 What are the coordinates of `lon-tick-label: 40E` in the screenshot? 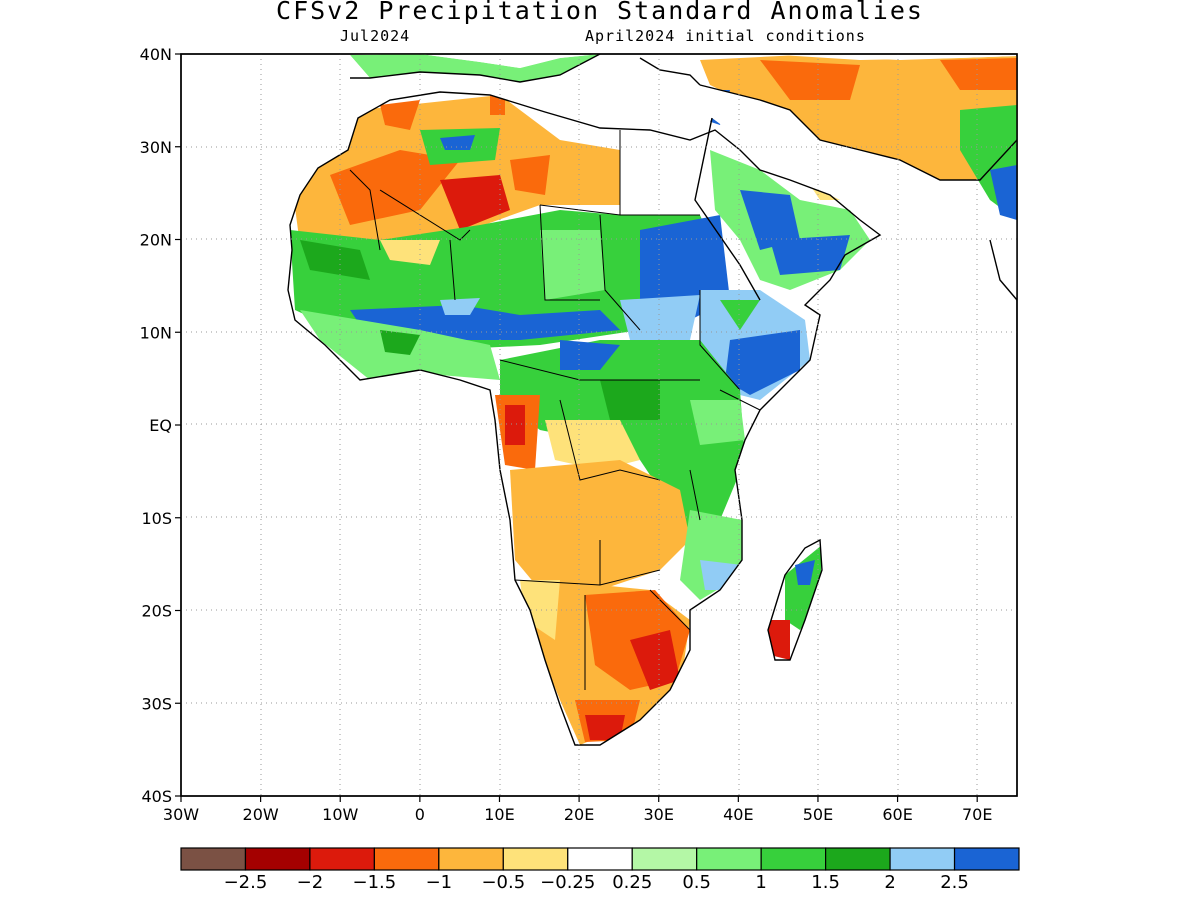 It's located at (738, 814).